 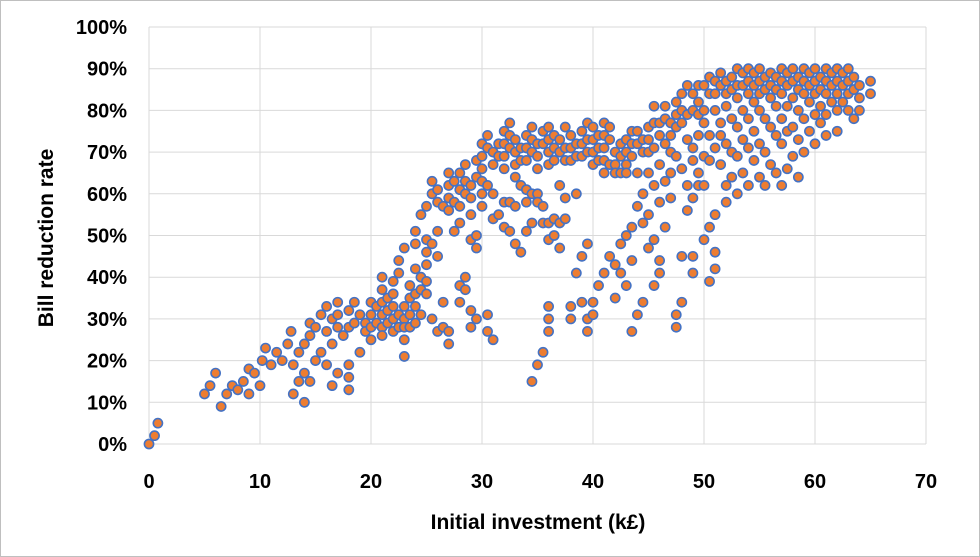 I want to click on y-tick-label: 50%, so click(x=107, y=237).